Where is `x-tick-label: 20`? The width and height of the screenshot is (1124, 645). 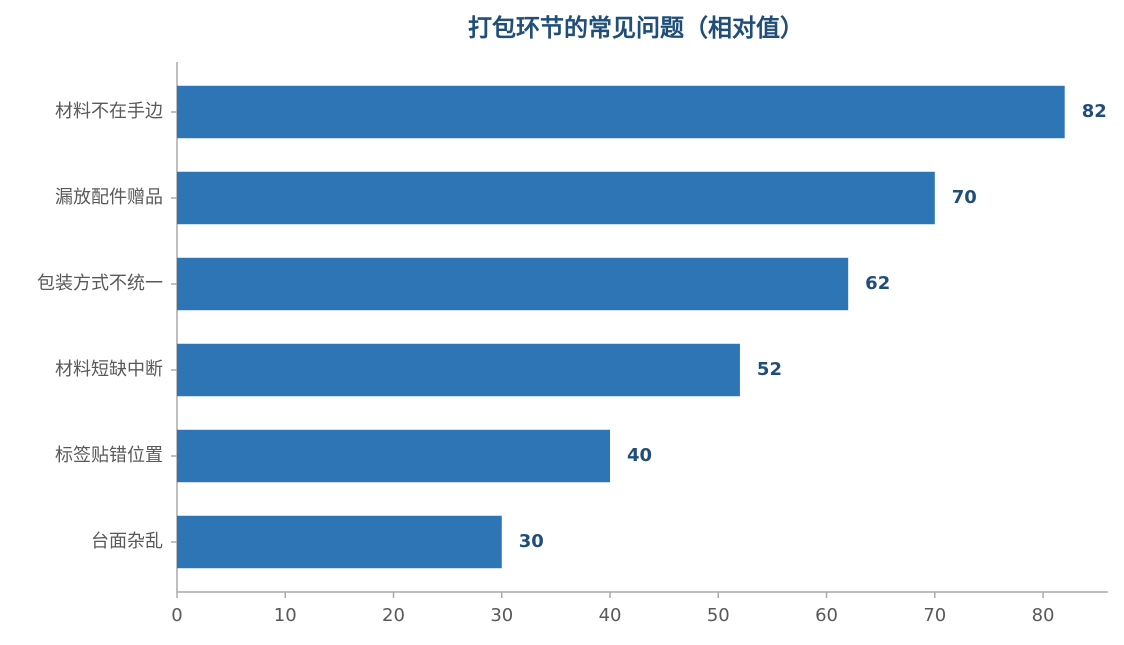 x-tick-label: 20 is located at coordinates (393, 615).